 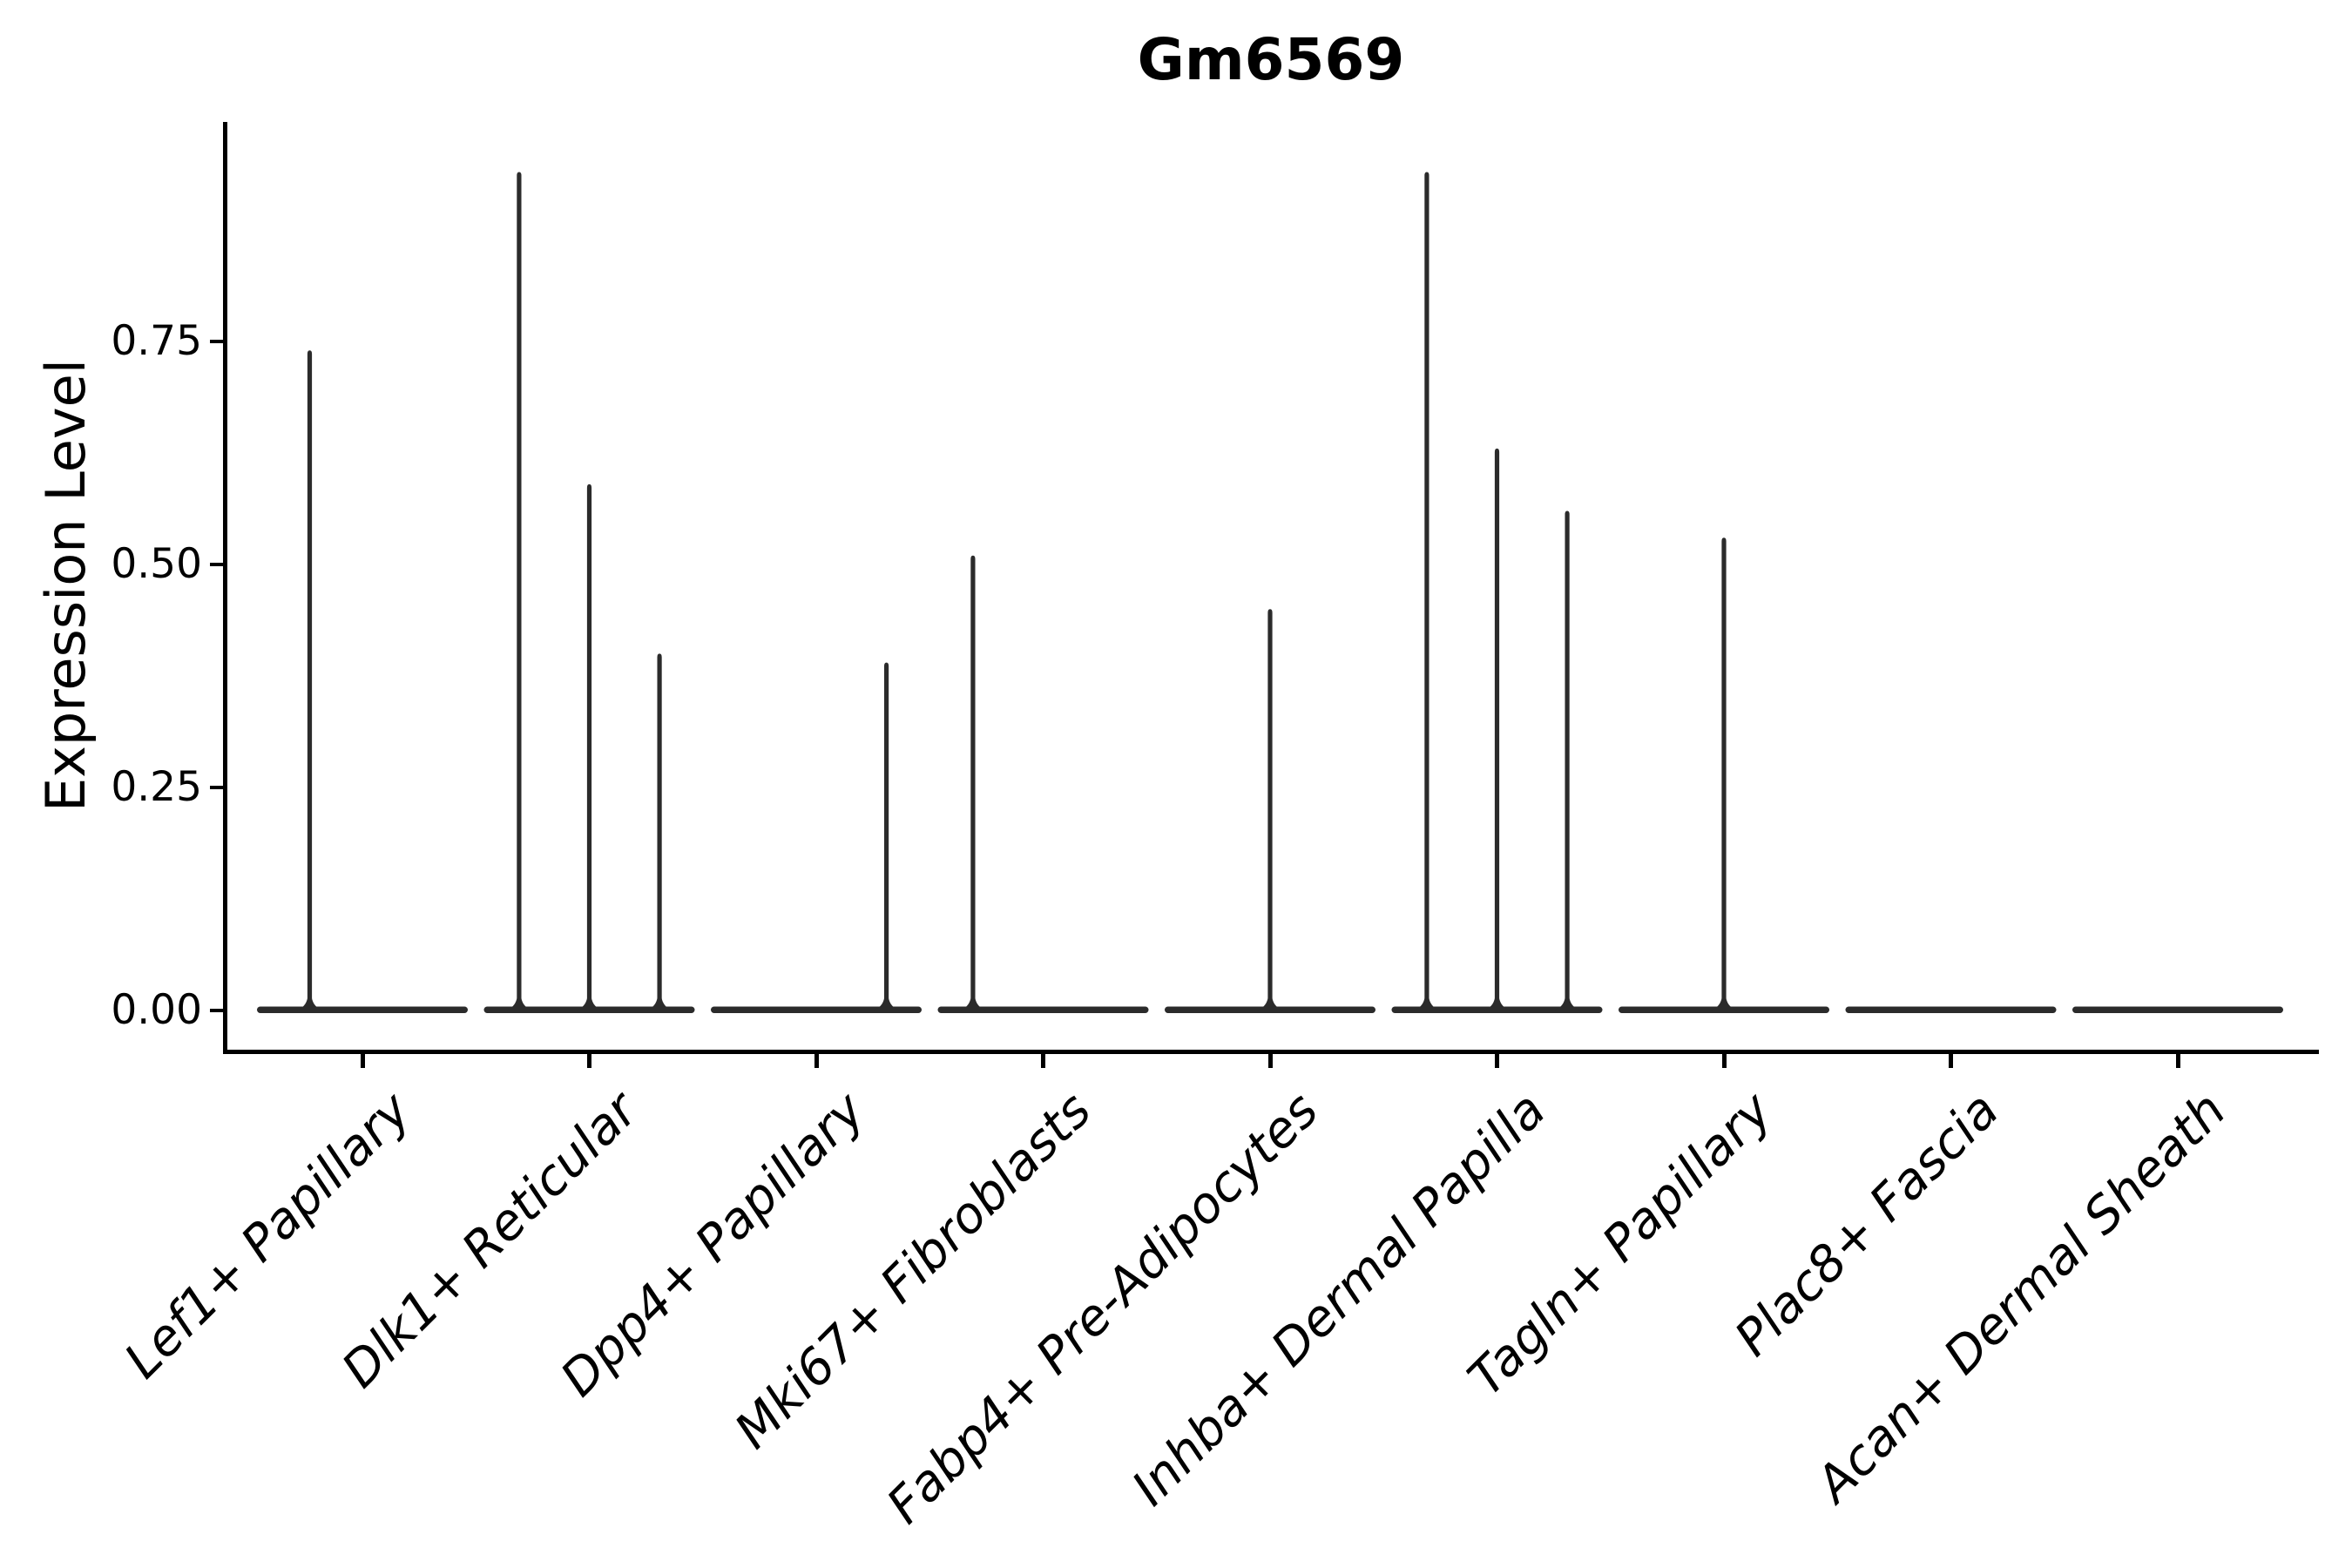 I want to click on x-axis-line, so click(x=1271, y=1052).